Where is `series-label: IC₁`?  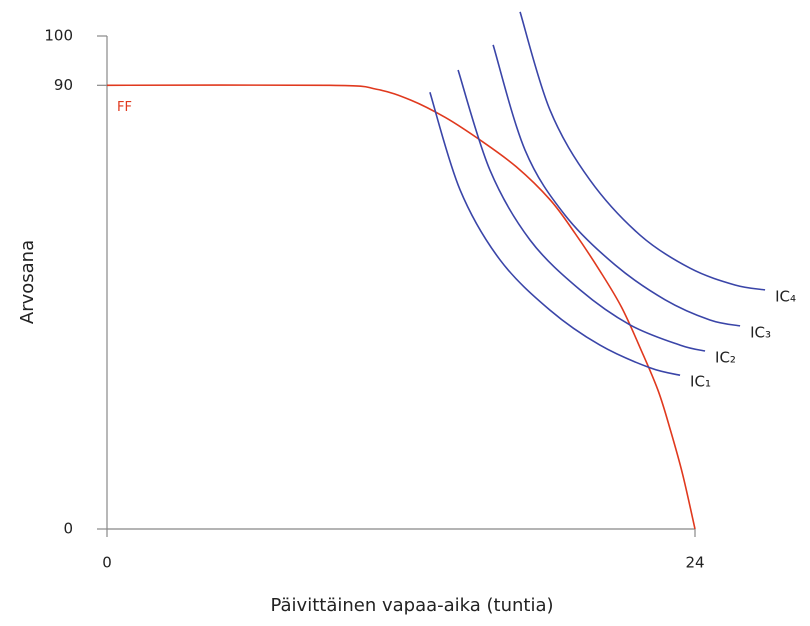
series-label: IC₁ is located at coordinates (700, 382).